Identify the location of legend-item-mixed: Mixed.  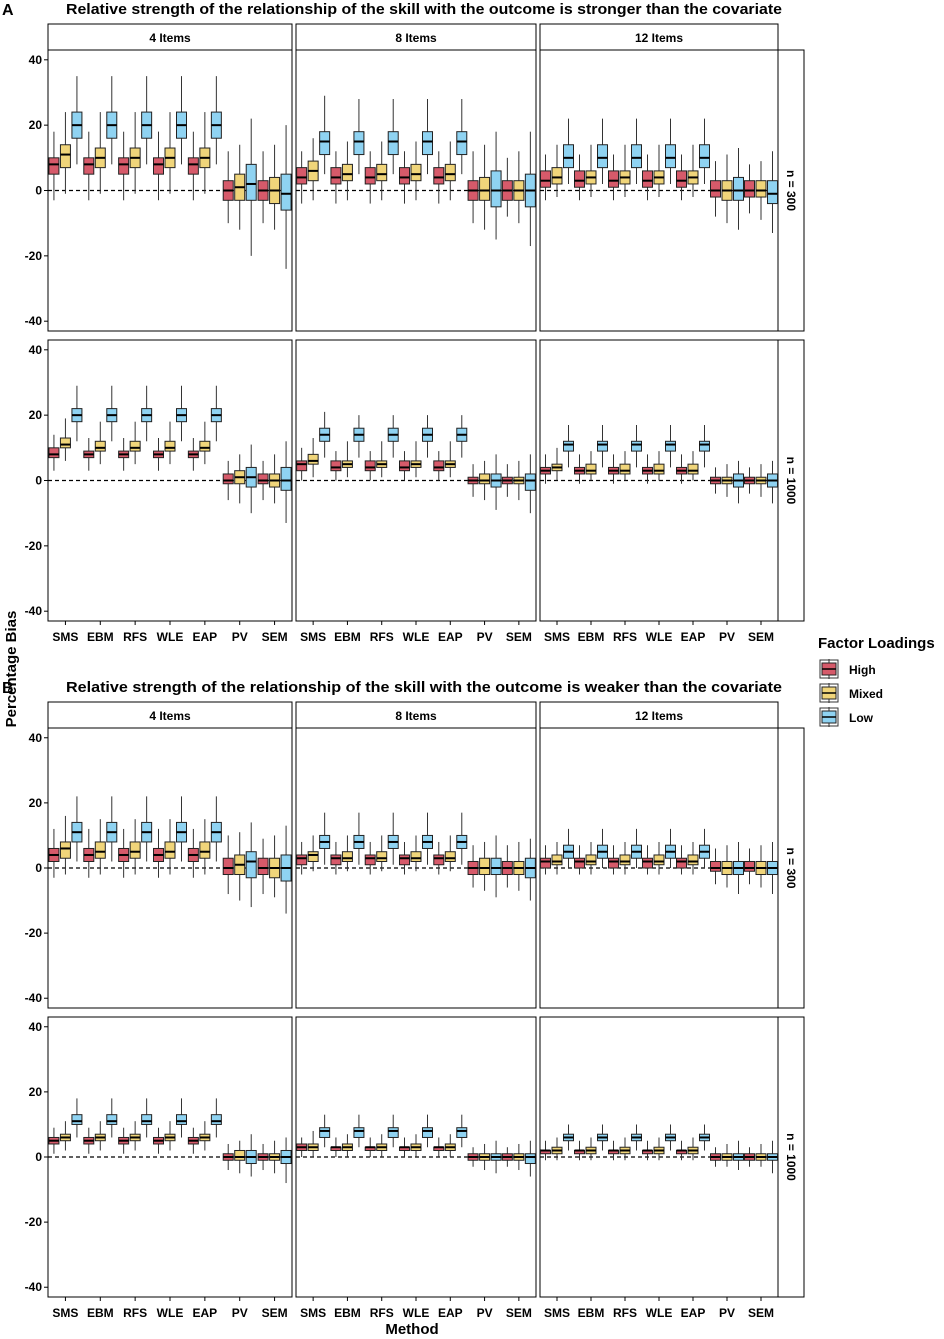
(851, 693).